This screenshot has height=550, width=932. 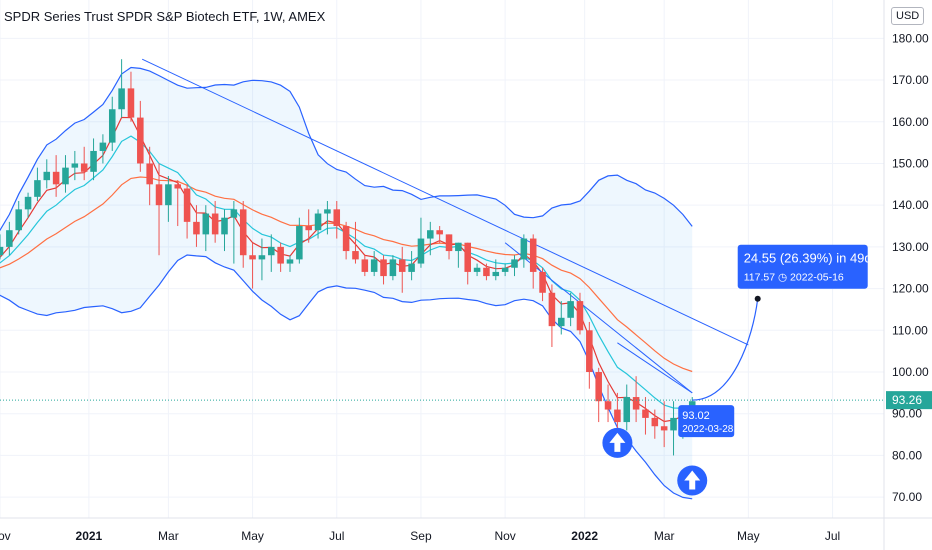 I want to click on projection-curve, so click(x=725, y=349).